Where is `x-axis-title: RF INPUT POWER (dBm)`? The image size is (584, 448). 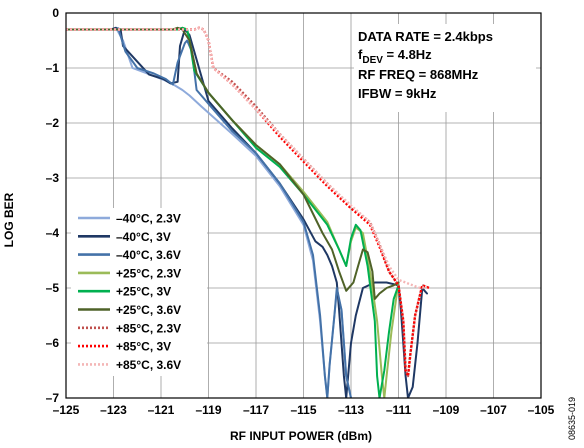
x-axis-title: RF INPUT POWER (dBm) is located at coordinates (301, 436).